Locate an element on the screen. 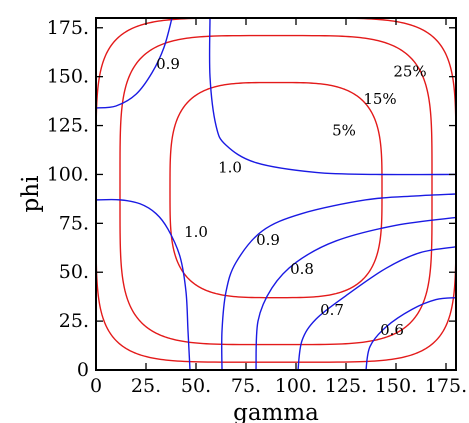  y-tick-label: 125. is located at coordinates (68, 126).